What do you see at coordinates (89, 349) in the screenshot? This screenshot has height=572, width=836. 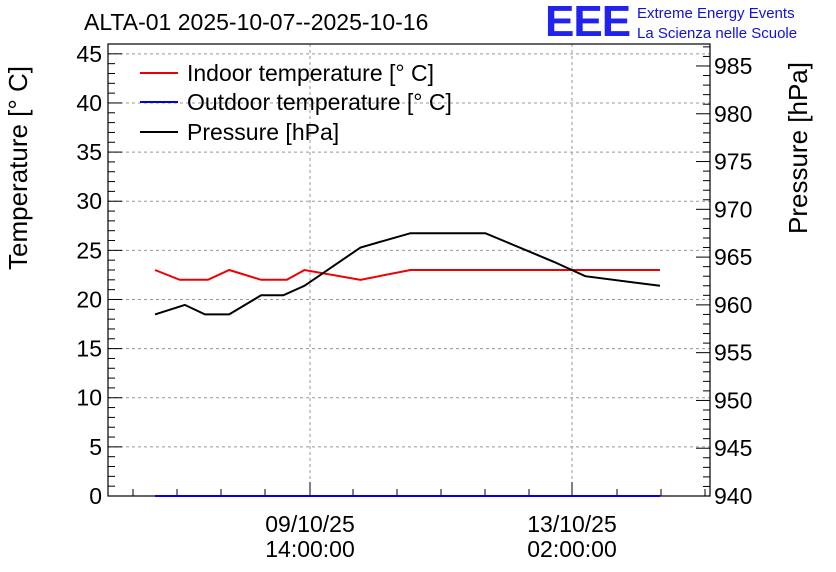 I see `y-left-tick-label: 15` at bounding box center [89, 349].